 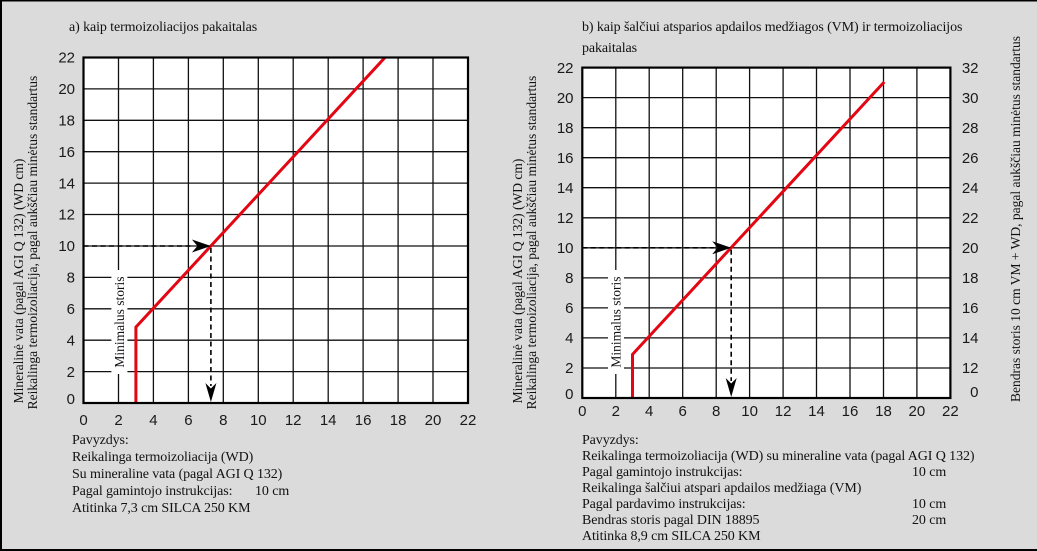 What do you see at coordinates (970, 98) in the screenshot?
I see `svg-text: 30` at bounding box center [970, 98].